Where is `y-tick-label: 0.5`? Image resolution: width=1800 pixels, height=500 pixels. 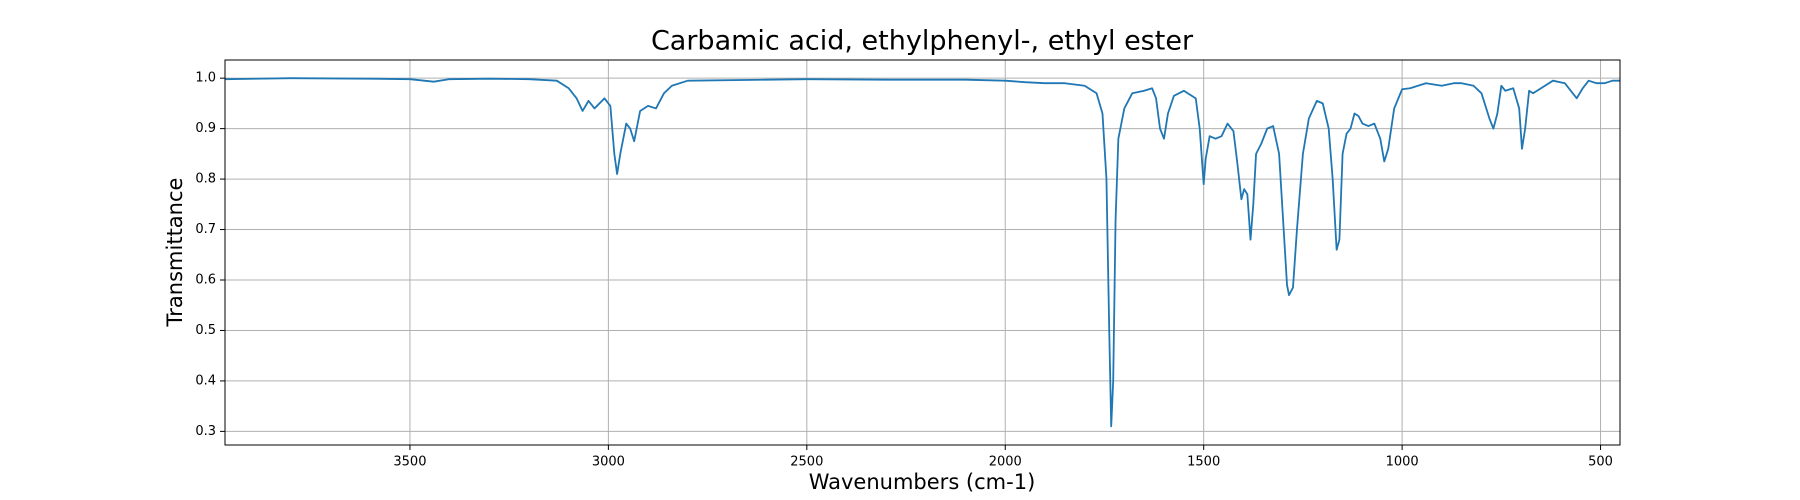
y-tick-label: 0.5 is located at coordinates (205, 330).